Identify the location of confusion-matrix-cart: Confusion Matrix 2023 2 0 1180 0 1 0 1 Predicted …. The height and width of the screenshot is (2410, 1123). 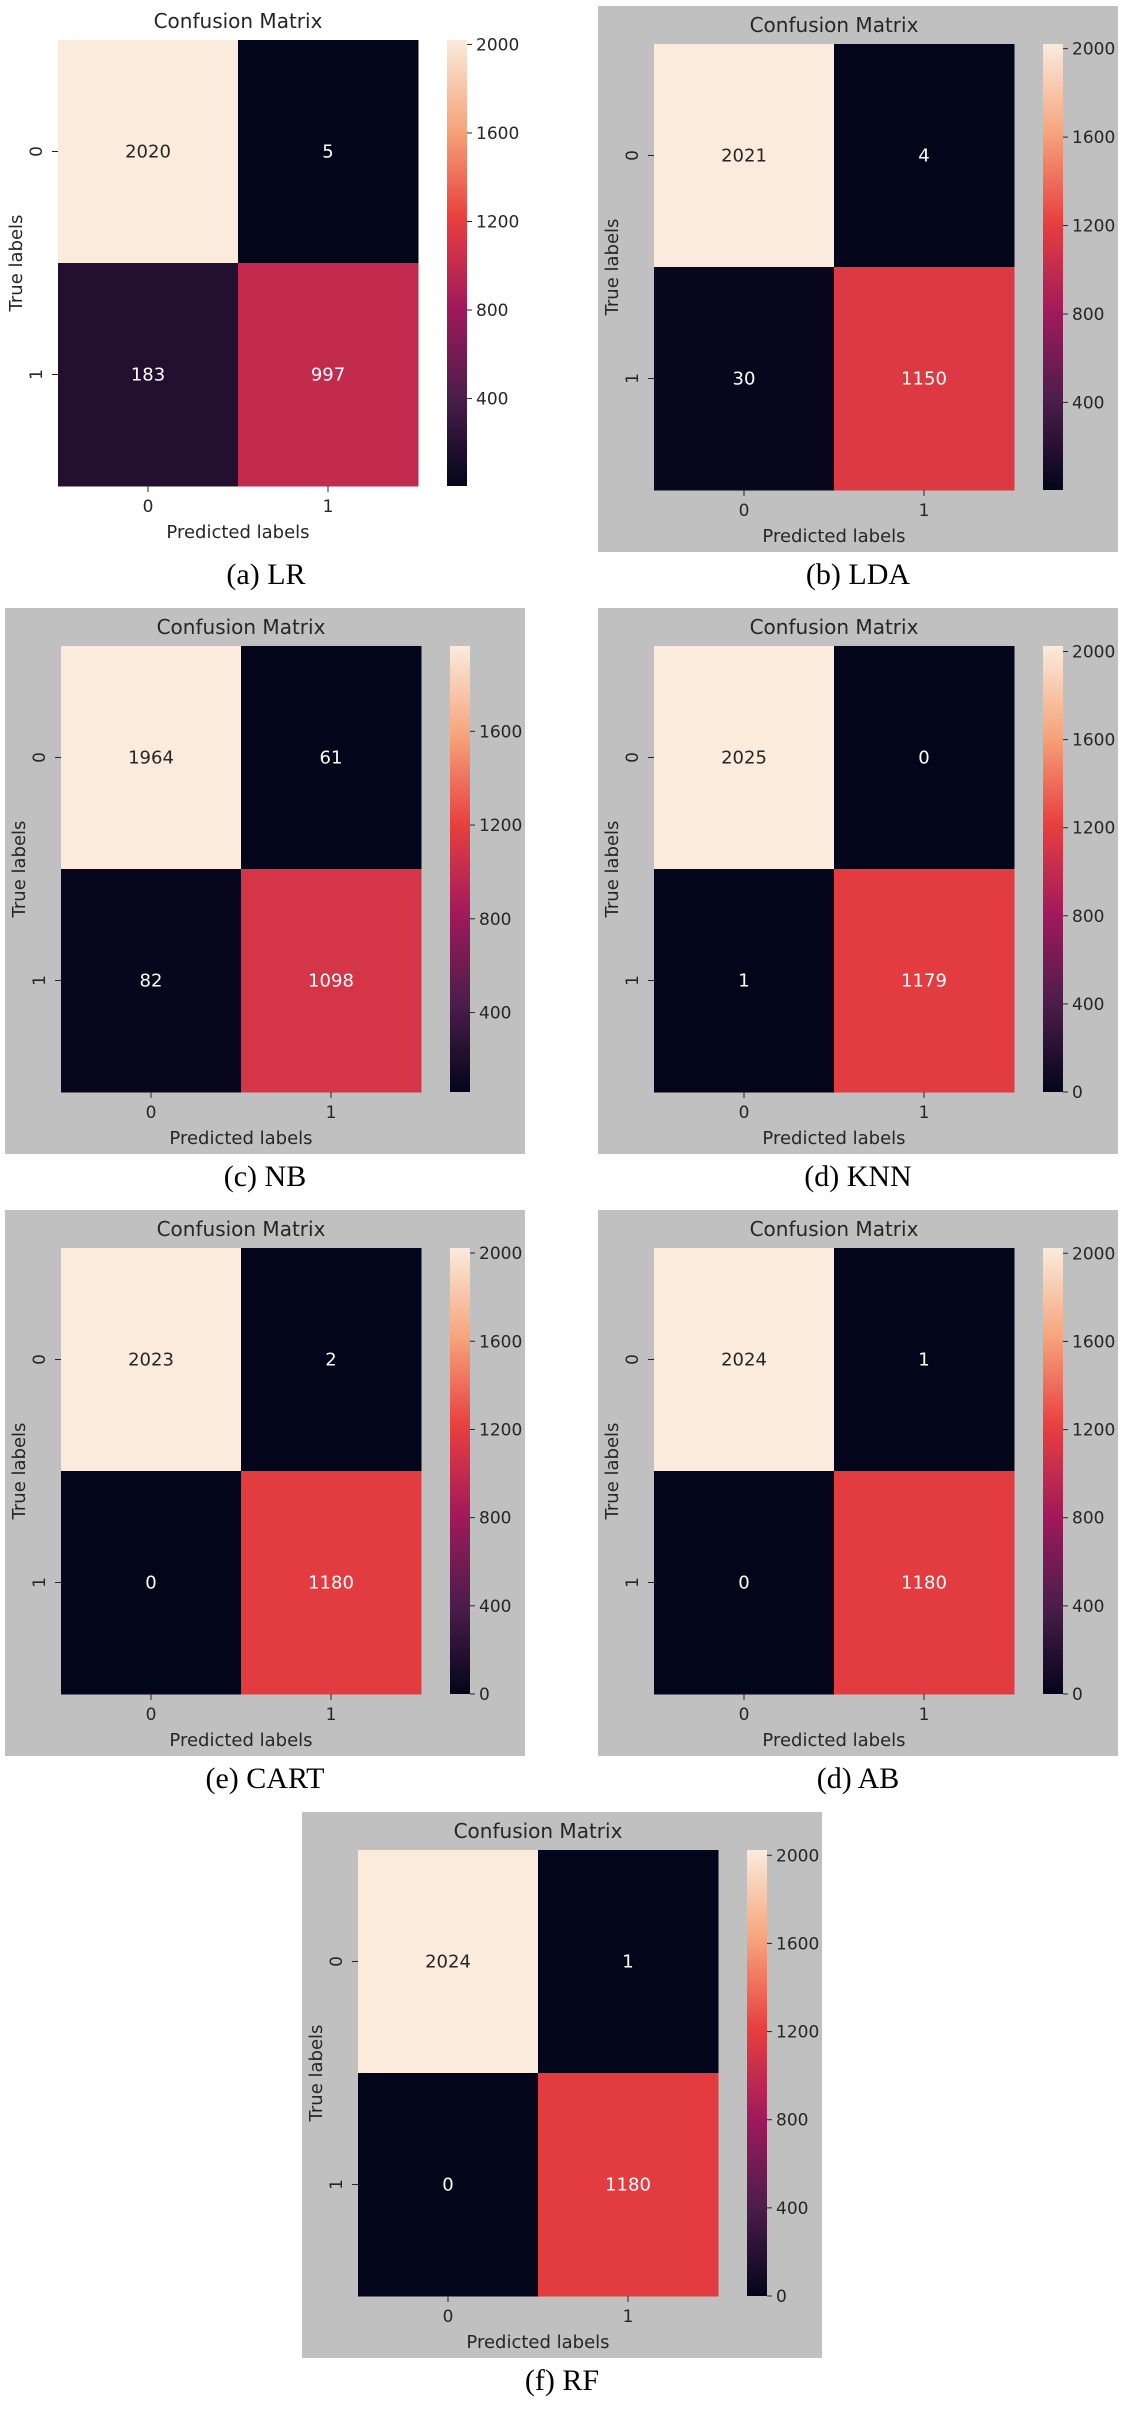
(265, 1483).